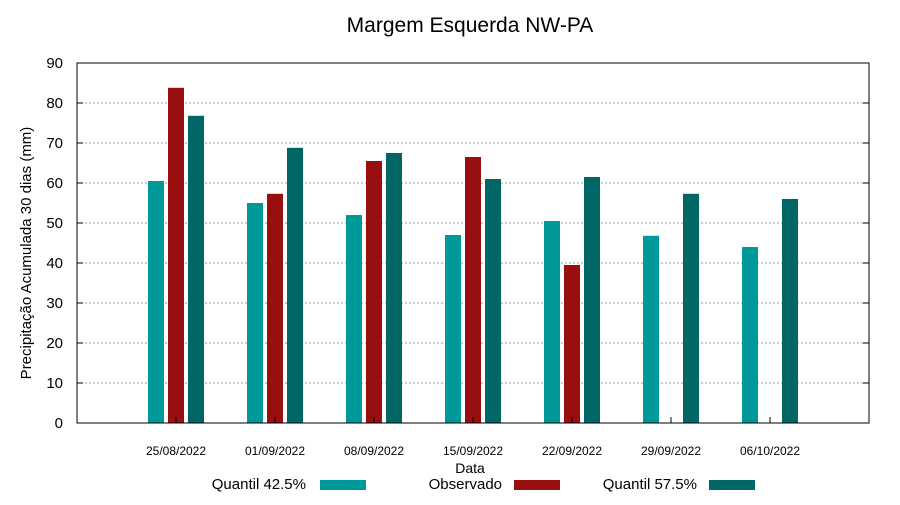 This screenshot has width=900, height=505. Describe the element at coordinates (259, 484) in the screenshot. I see `legend-label: Quantil 42.5%` at that location.